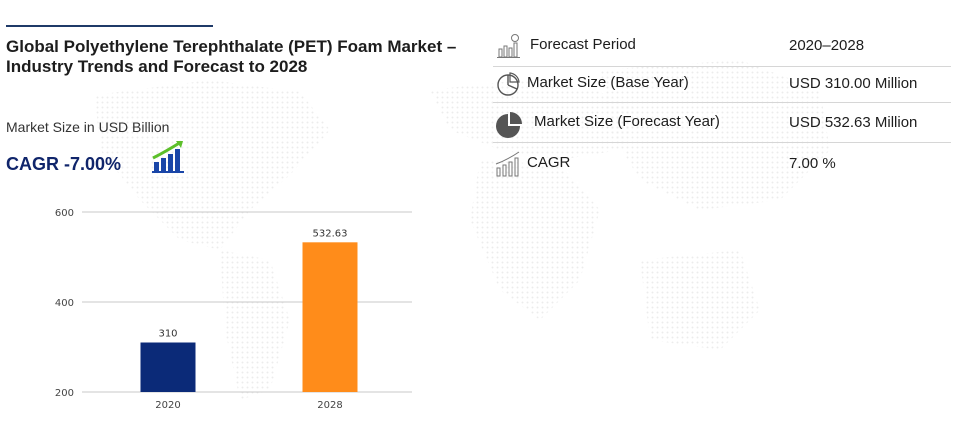 This screenshot has height=445, width=961. Describe the element at coordinates (109, 26) in the screenshot. I see `title-rule` at that location.